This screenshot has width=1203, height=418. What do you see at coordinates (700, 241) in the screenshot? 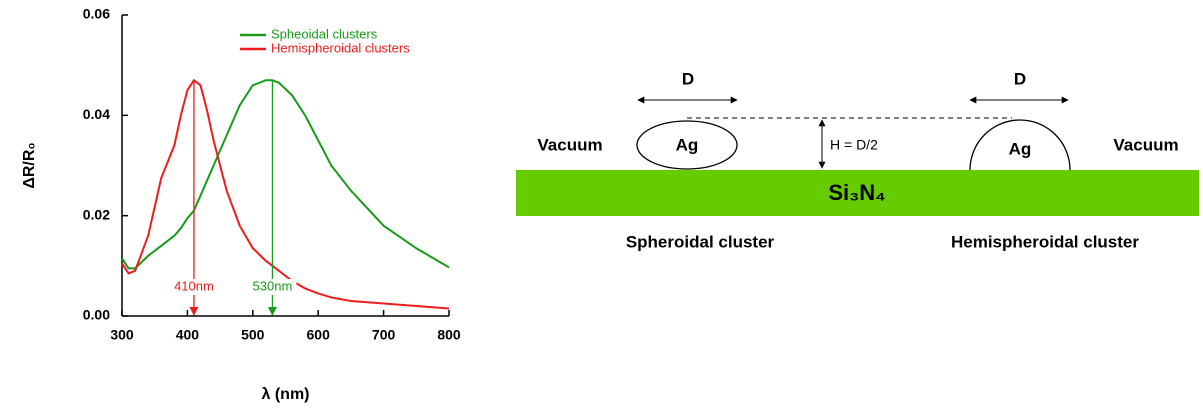
I see `caption: Spheroidal cluster` at bounding box center [700, 241].